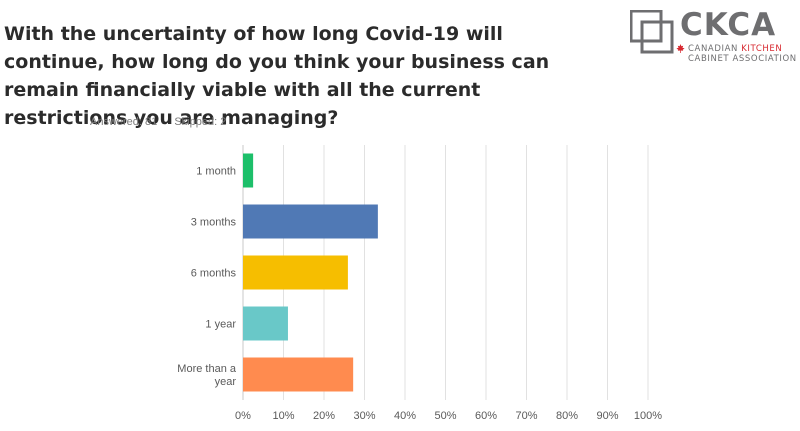  What do you see at coordinates (567, 416) in the screenshot?
I see `x-tick-label: 80%` at bounding box center [567, 416].